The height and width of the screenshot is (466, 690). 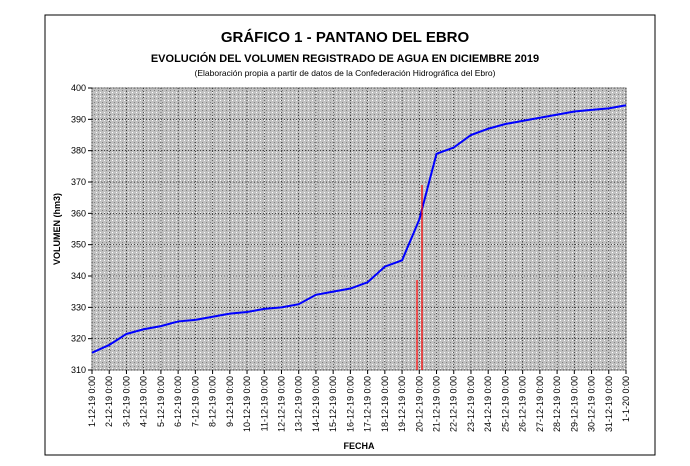 What do you see at coordinates (350, 404) in the screenshot?
I see `x-tick-label: 16-12-19 0:00` at bounding box center [350, 404].